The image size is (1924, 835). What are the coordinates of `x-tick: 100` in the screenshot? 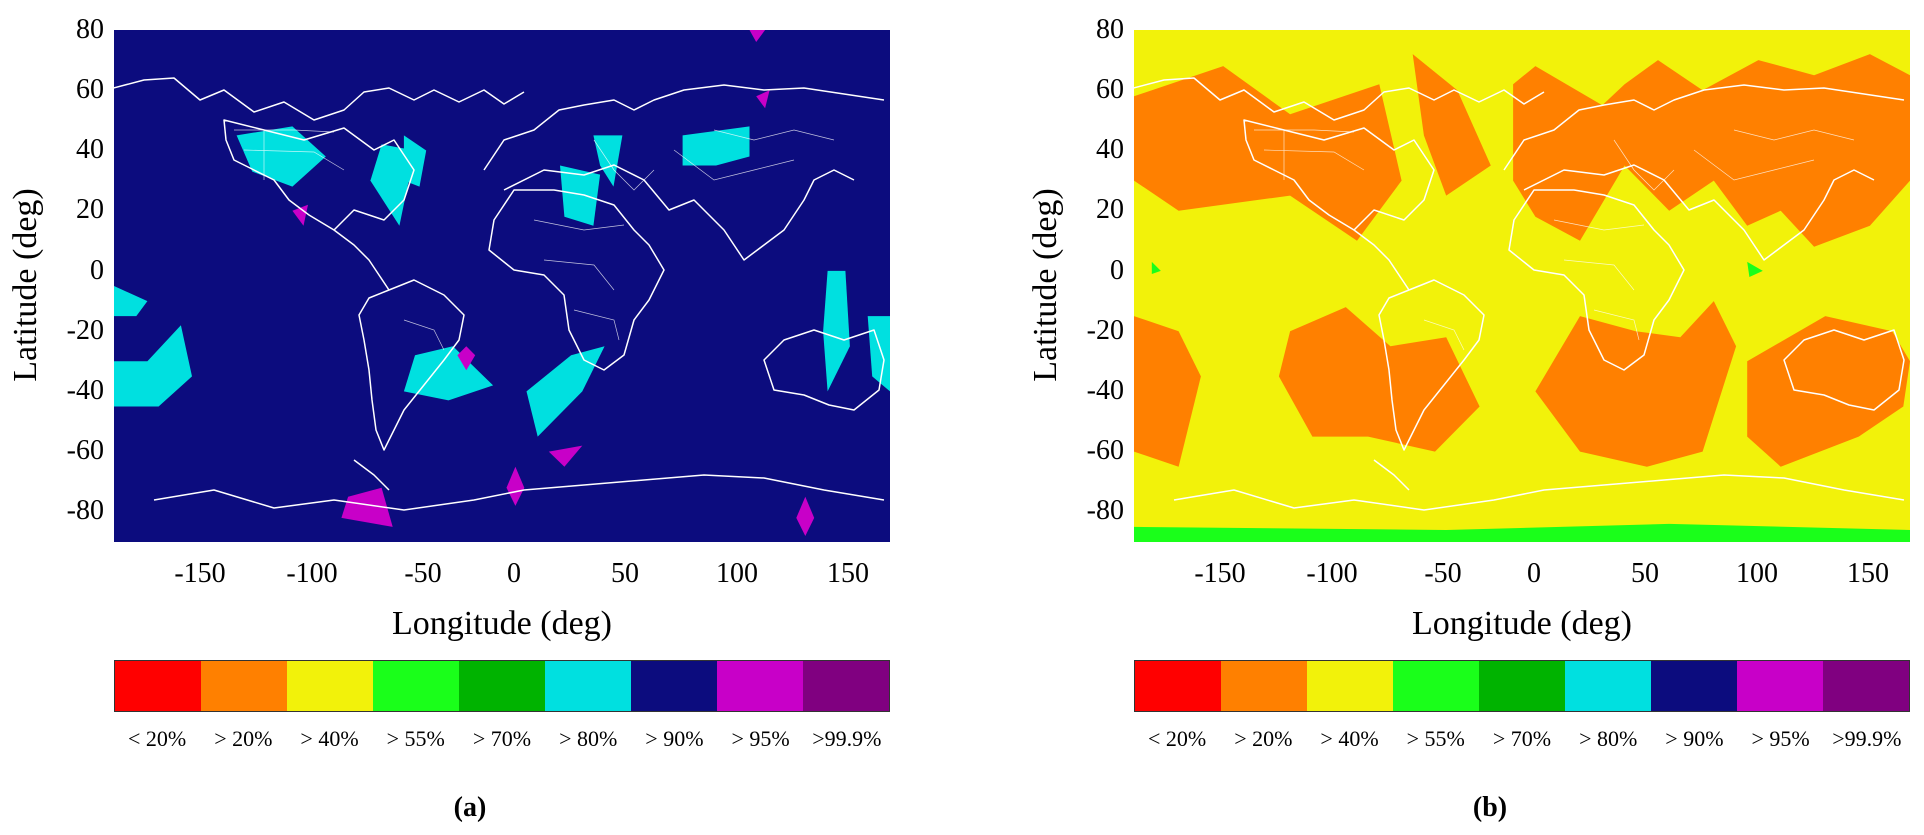 It's located at (737, 573).